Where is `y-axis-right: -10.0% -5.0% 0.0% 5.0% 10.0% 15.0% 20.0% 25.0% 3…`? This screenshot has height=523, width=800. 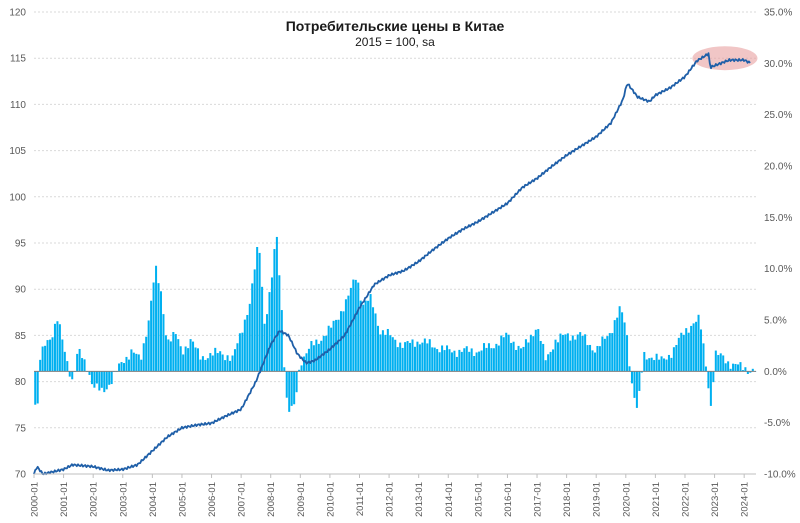
y-axis-right: -10.0% -5.0% 0.0% 5.0% 10.0% 15.0% 20.0% 25.0% 3… is located at coordinates (780, 244).